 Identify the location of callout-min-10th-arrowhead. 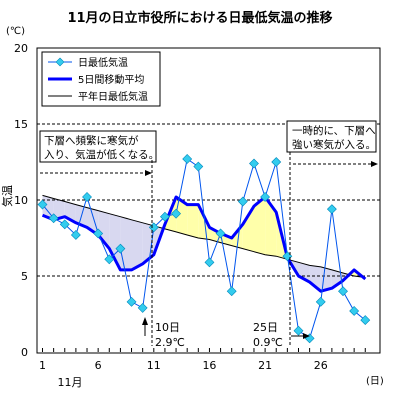
(145, 321).